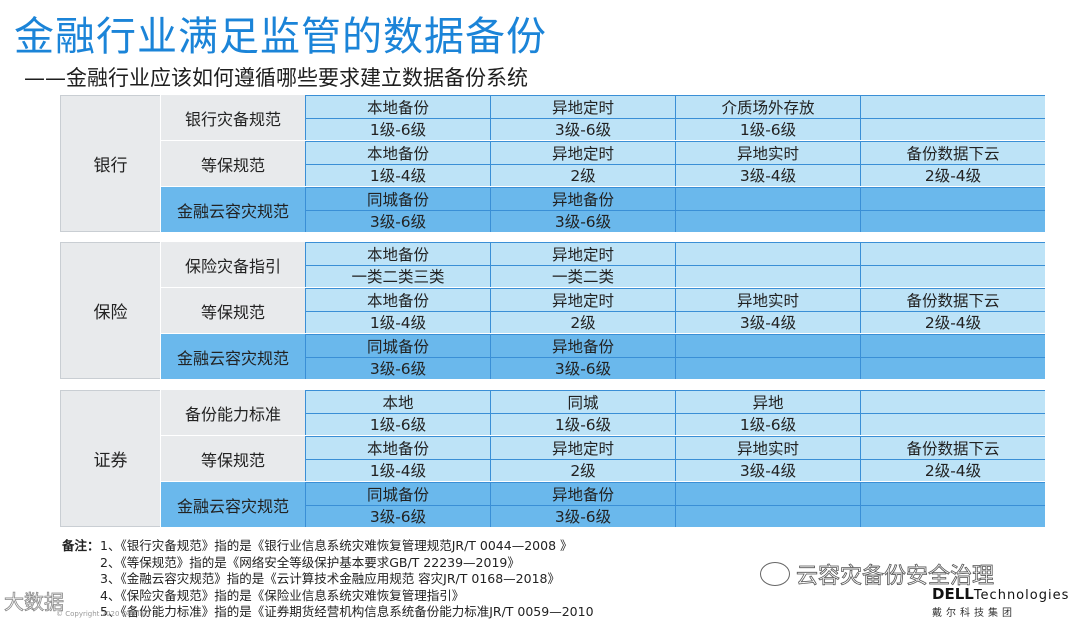  I want to click on table-cell: 本地, so click(397, 401).